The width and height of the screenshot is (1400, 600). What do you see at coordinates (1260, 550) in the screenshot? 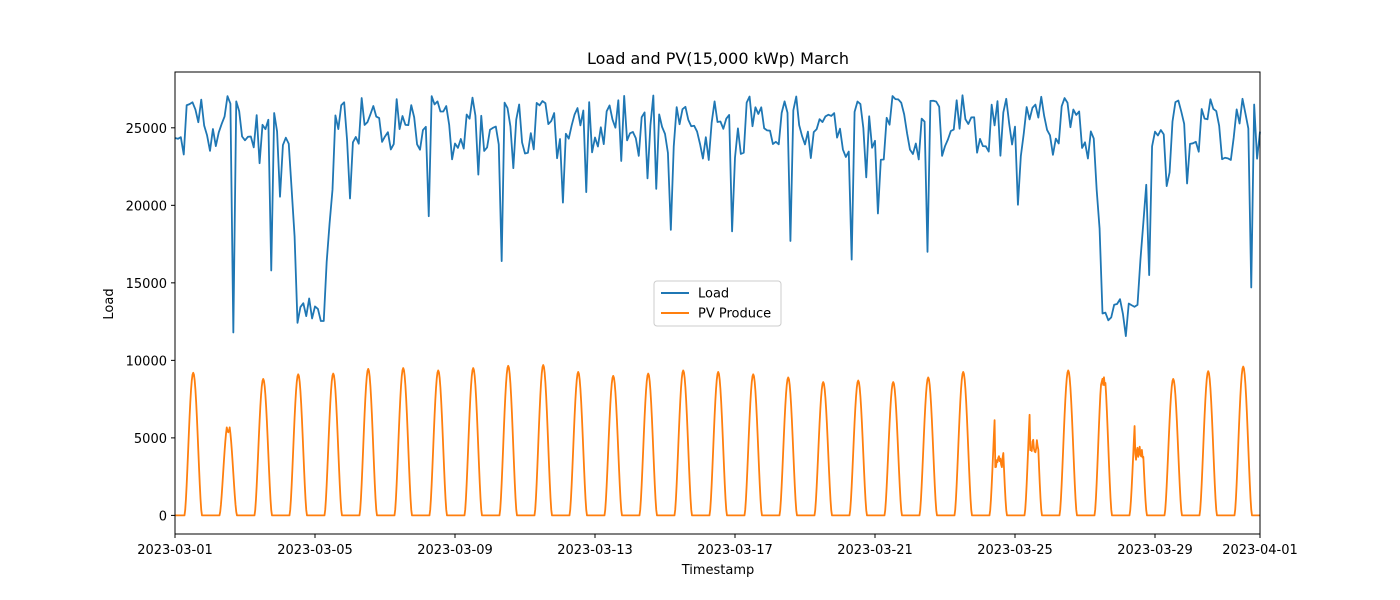
I see `x-tick-label: 2023-04-01` at bounding box center [1260, 550].